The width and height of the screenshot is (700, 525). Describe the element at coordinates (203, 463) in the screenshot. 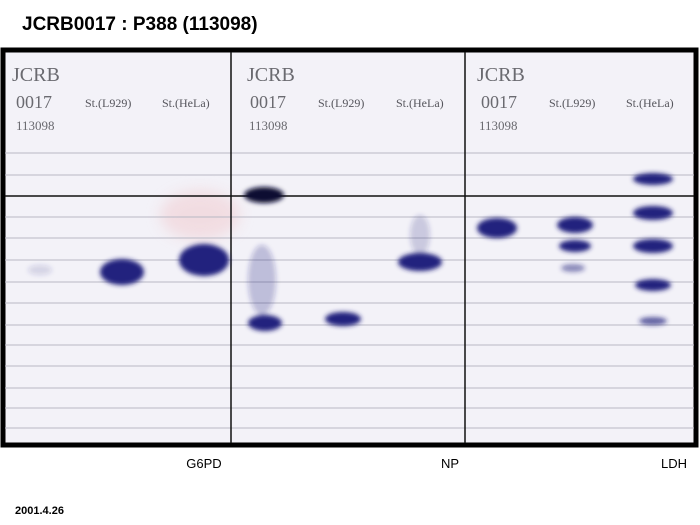

I see `enzyme-label: G6PD` at that location.